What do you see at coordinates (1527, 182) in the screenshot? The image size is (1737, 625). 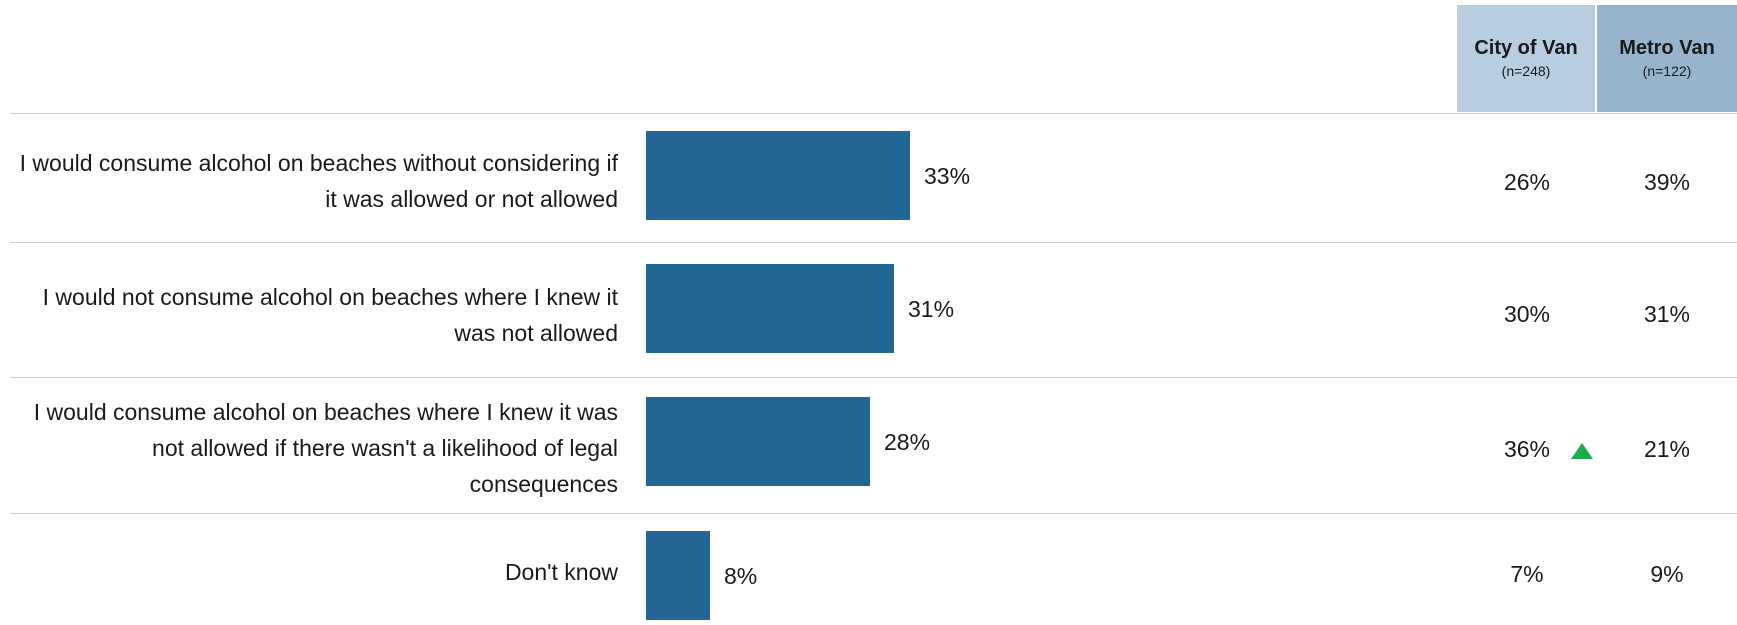 I see `city-value: 26%` at bounding box center [1527, 182].